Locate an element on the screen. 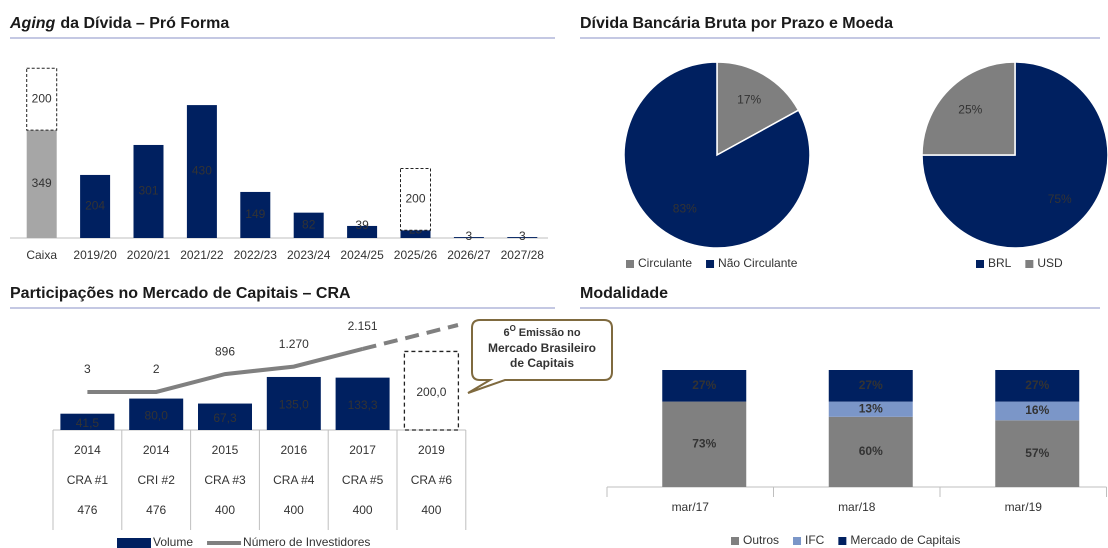  x-tick-label: 2024/25 is located at coordinates (362, 255).